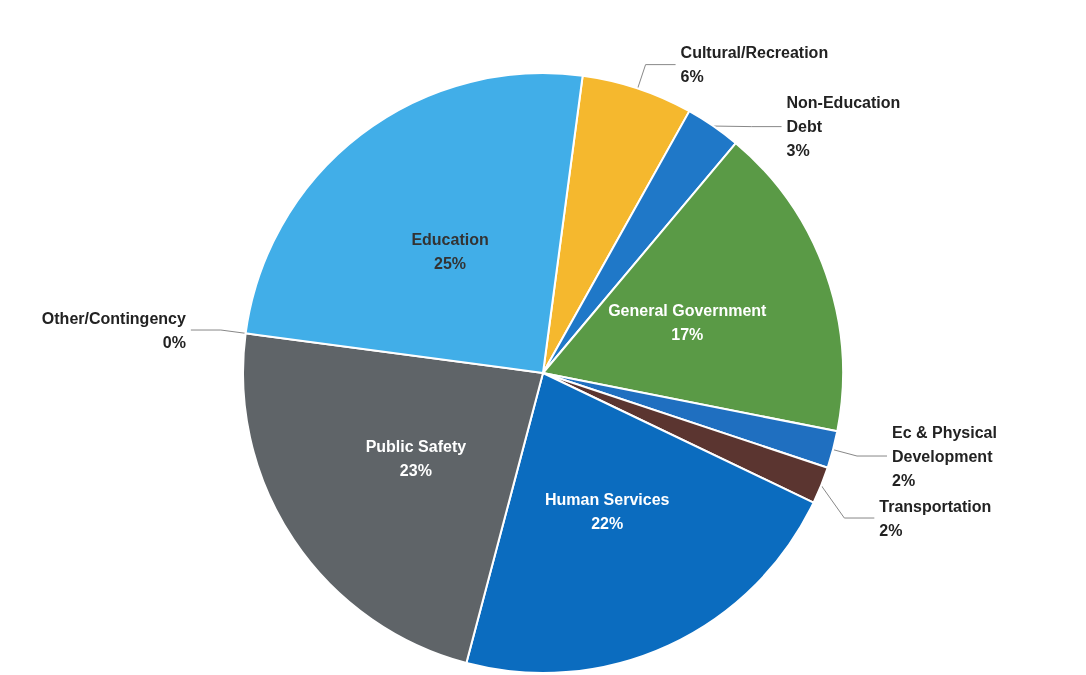 This screenshot has width=1086, height=675. I want to click on data-label: 6%, so click(692, 77).